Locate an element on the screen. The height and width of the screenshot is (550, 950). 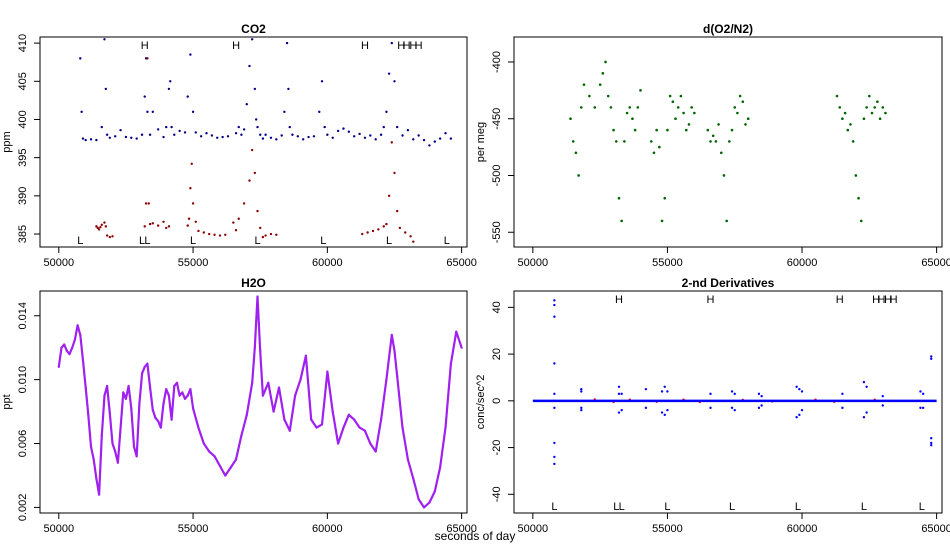
y-axis-label: conc/sec^2 is located at coordinates (481, 402).